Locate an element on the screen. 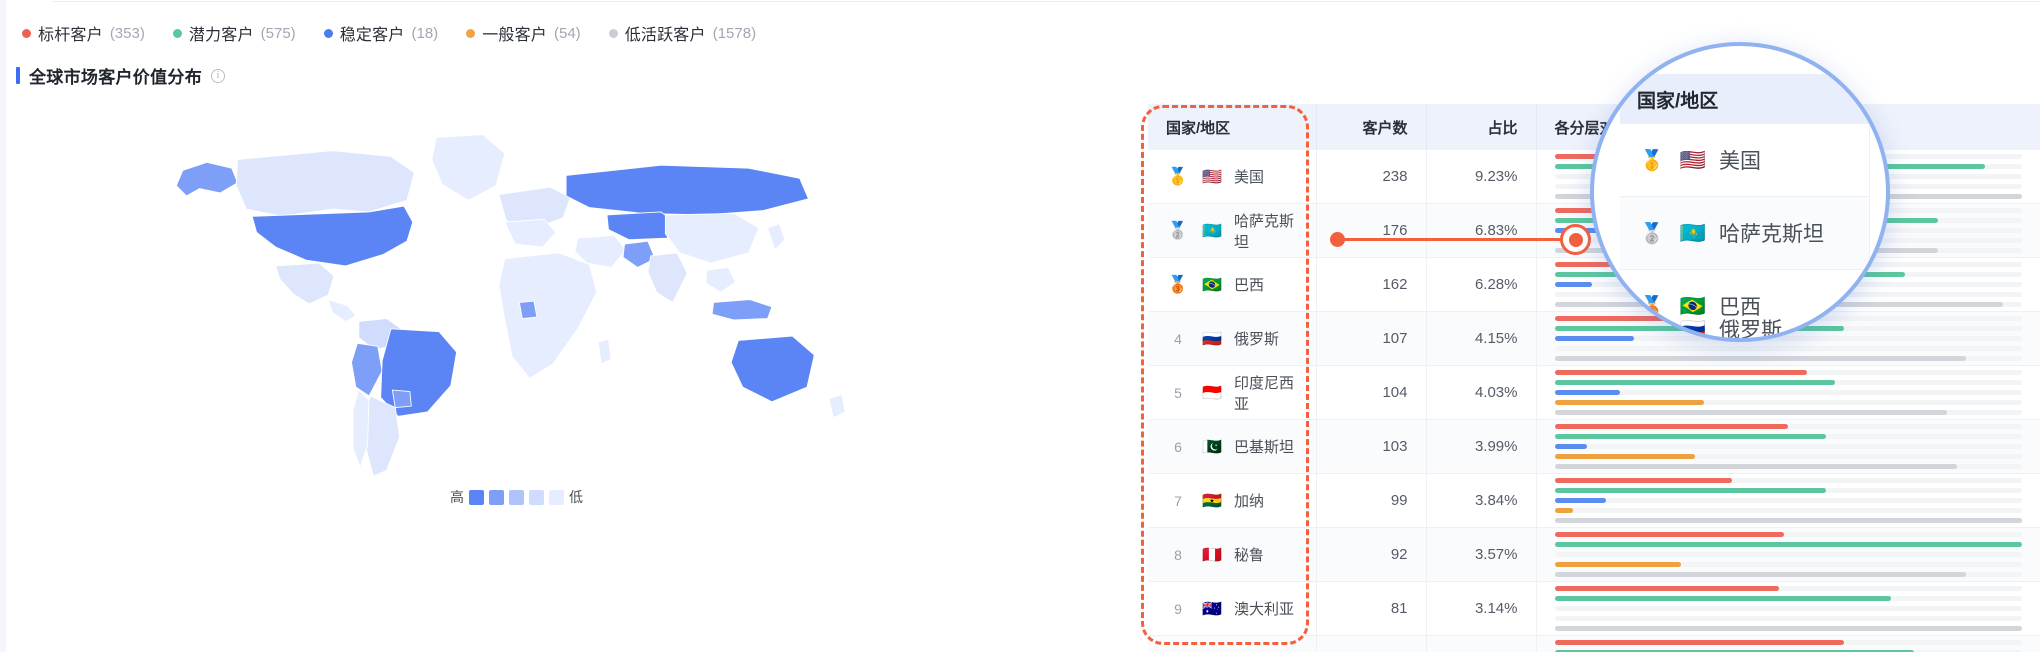 The image size is (2040, 652). rank-number: 4 is located at coordinates (1178, 338).